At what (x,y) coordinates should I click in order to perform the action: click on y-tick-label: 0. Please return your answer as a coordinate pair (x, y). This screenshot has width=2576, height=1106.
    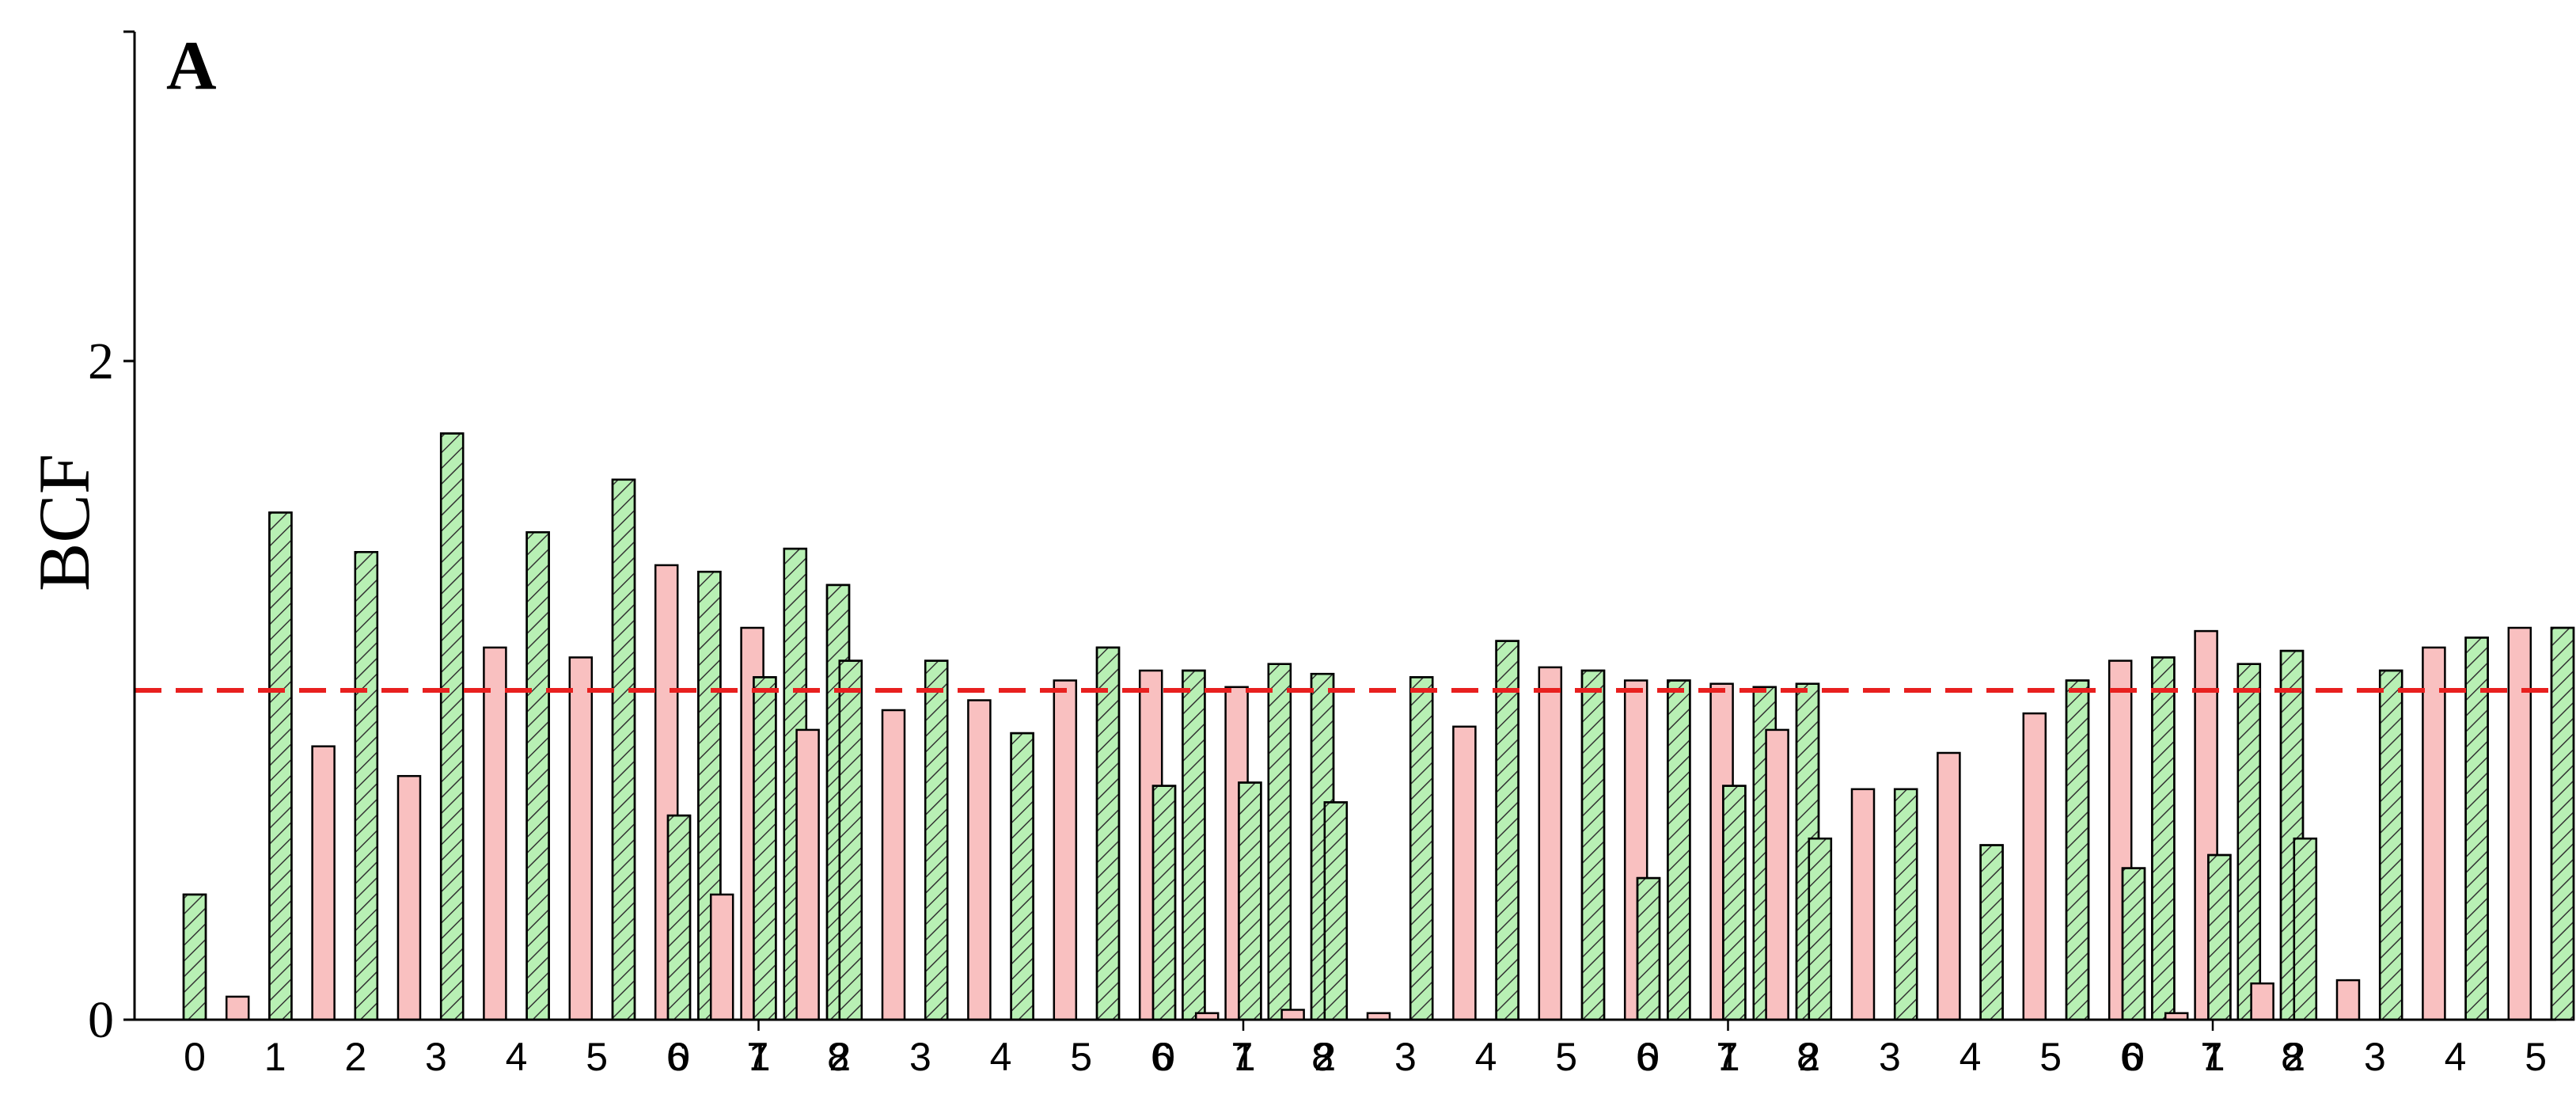
    Looking at the image, I should click on (101, 1020).